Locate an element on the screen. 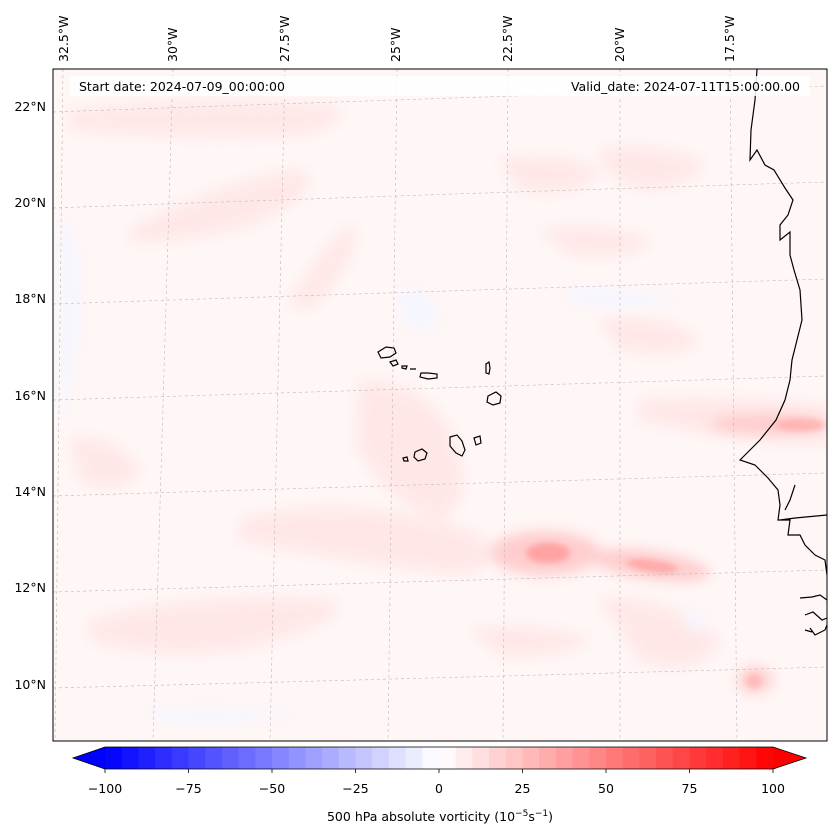  island-sao-nicolau is located at coordinates (424, 374).